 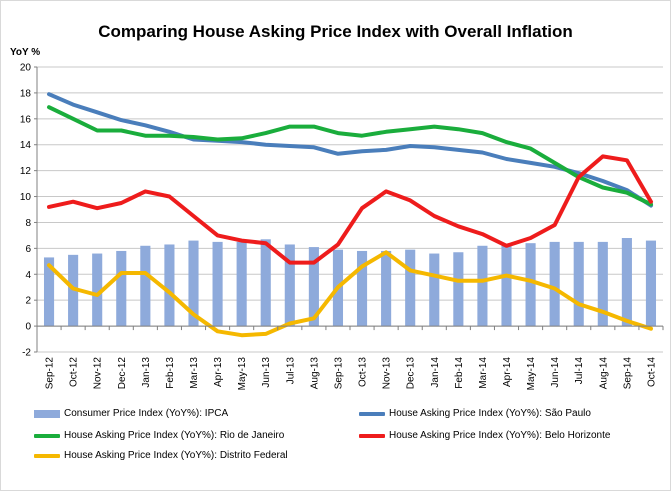 I want to click on y-tick-label: -2, so click(x=26, y=353).